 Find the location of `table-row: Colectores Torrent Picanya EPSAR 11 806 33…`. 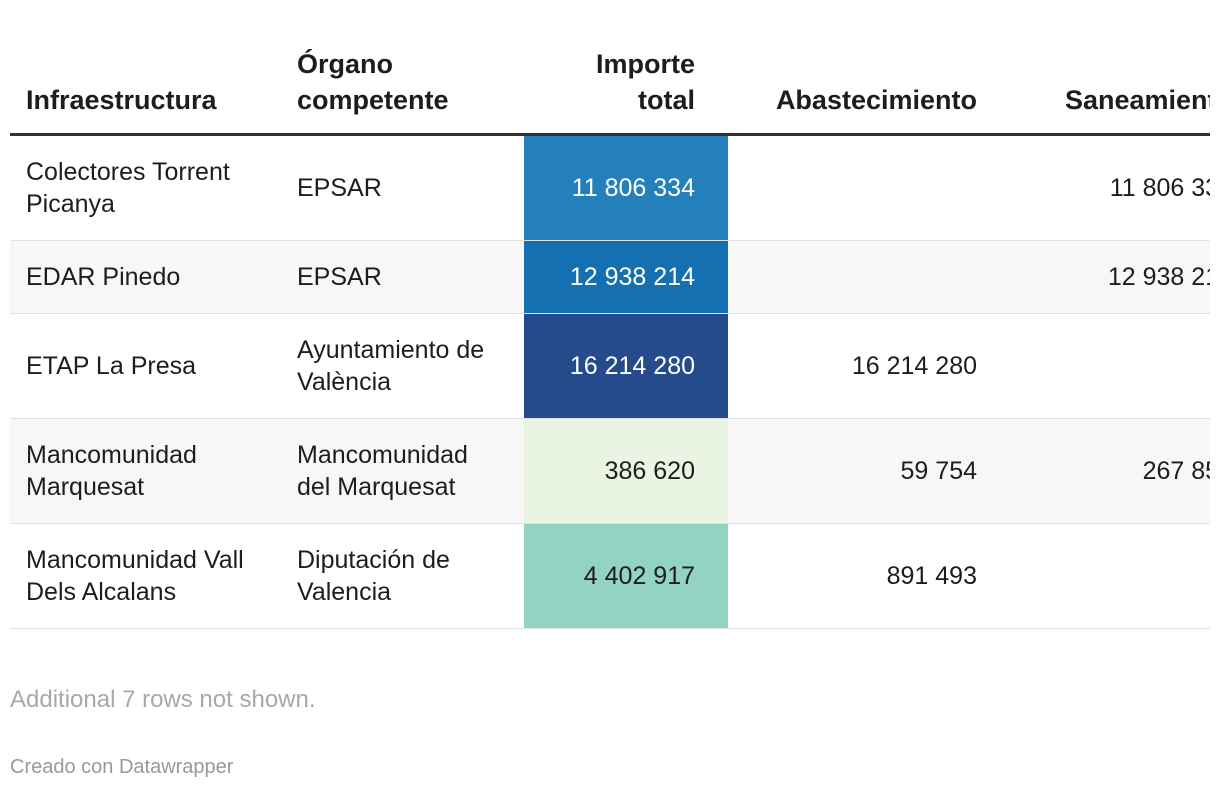

table-row: Colectores Torrent Picanya EPSAR 11 806 33… is located at coordinates (610, 188).